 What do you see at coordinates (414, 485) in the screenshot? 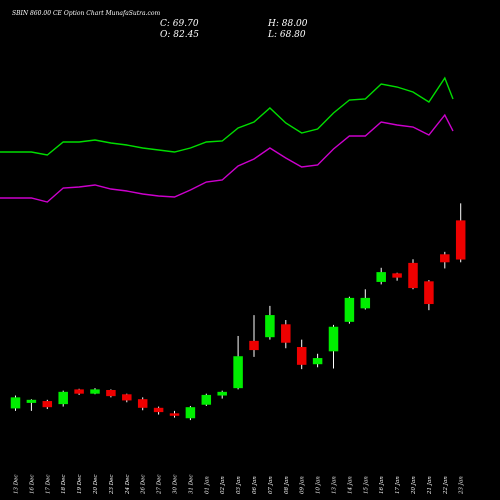
I see `x-tick-label: 20 Jan` at bounding box center [414, 485].